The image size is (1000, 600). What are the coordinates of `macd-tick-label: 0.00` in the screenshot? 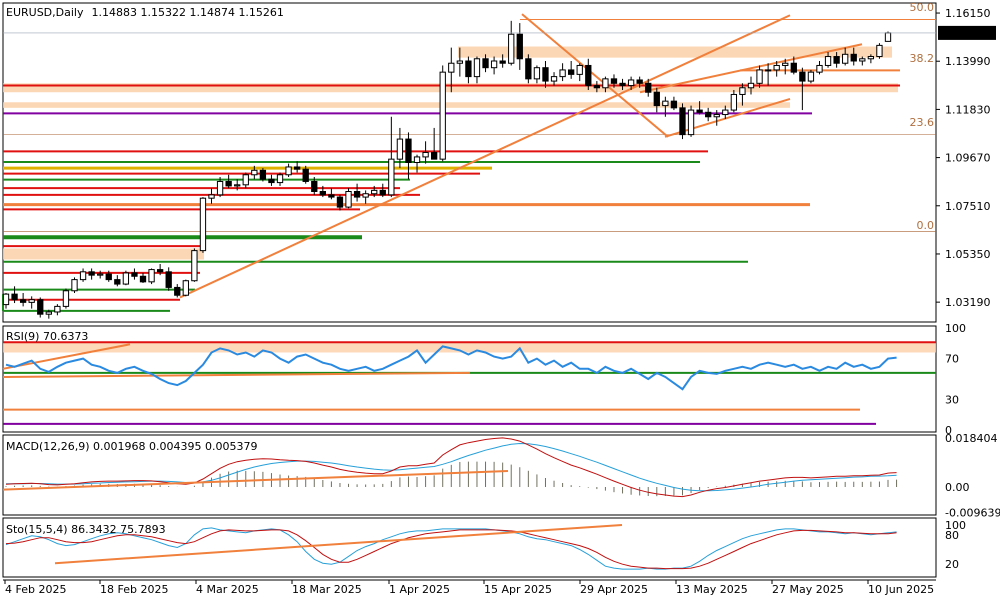 It's located at (957, 487).